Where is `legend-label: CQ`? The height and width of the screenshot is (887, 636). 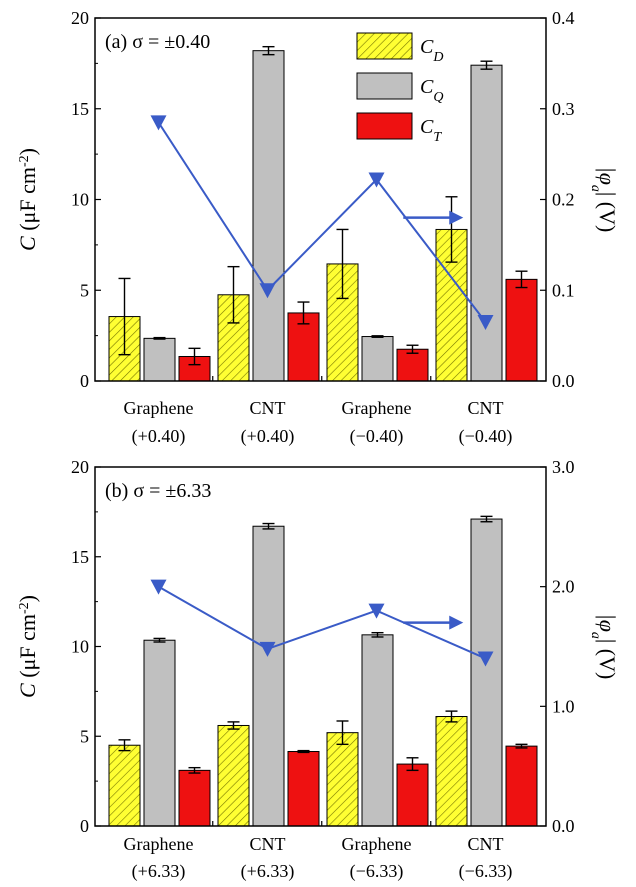
legend-label: CQ is located at coordinates (431, 90).